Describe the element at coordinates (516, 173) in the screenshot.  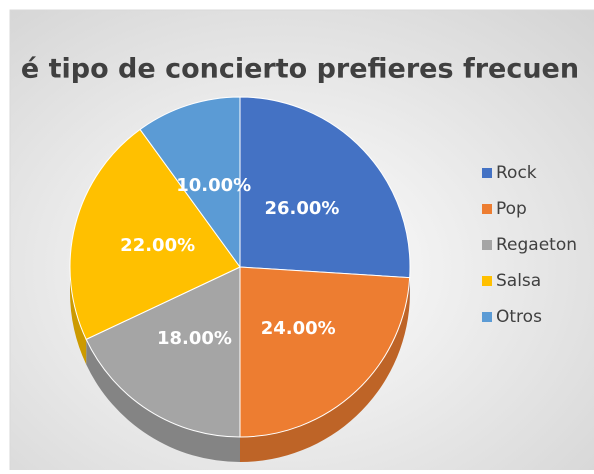
I see `legend-label: Rock` at that location.